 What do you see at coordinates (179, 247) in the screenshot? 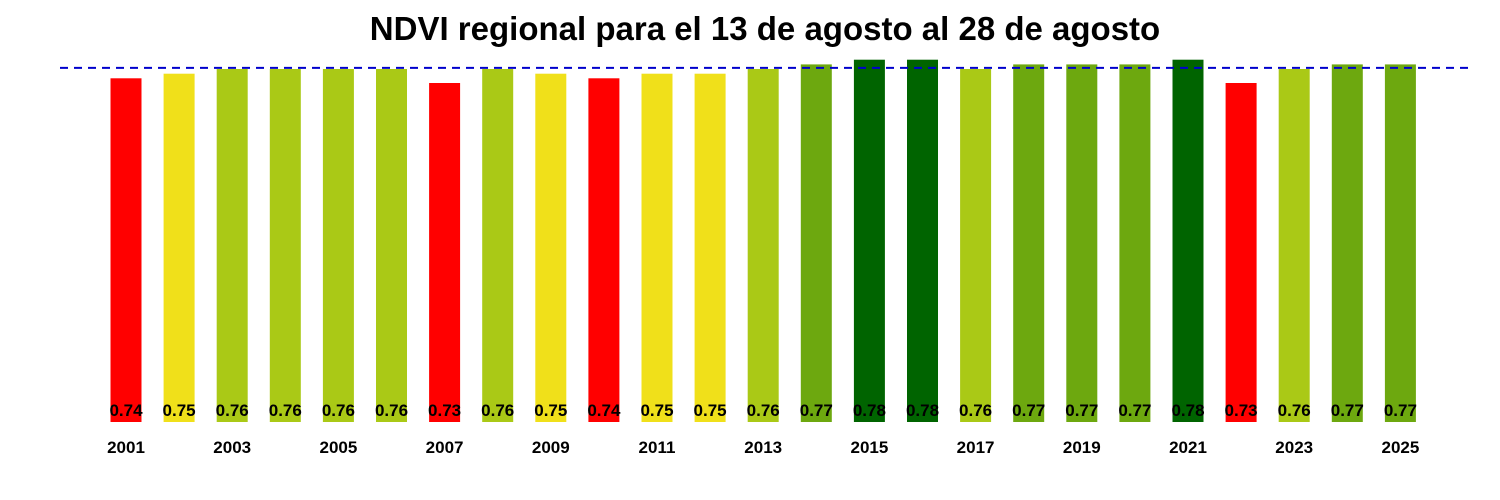
I see `bar-2002` at bounding box center [179, 247].